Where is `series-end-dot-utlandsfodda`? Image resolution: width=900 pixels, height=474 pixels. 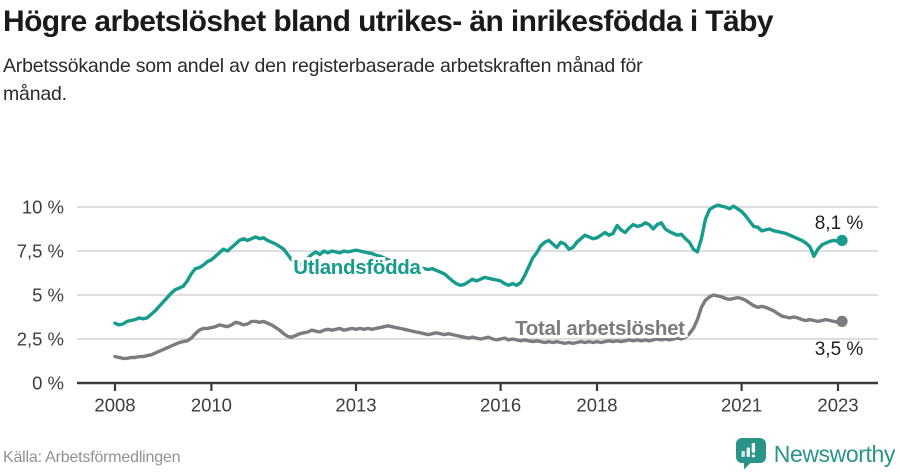
series-end-dot-utlandsfodda is located at coordinates (842, 240).